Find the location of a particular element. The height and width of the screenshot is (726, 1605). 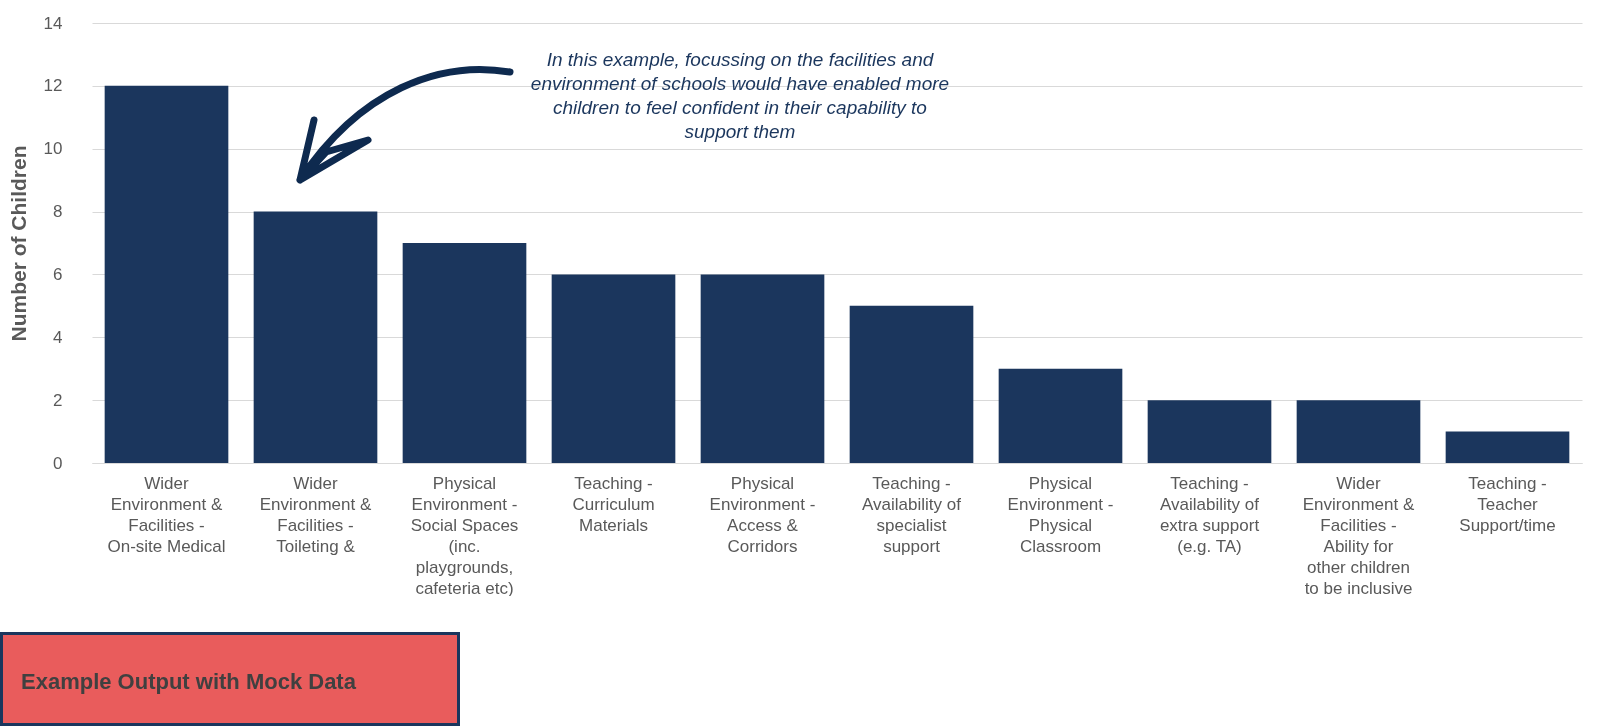

x-tick-label: Wider Environment & Facilities - Toileting & is located at coordinates (315, 514).